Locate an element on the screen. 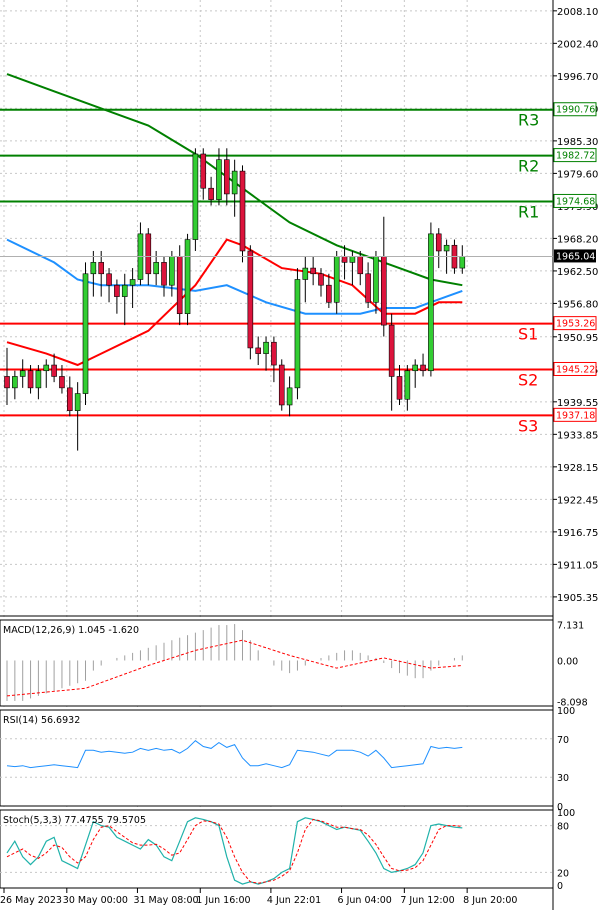 Image resolution: width=600 pixels, height=910 pixels. level-name-s3: S3 is located at coordinates (528, 425).